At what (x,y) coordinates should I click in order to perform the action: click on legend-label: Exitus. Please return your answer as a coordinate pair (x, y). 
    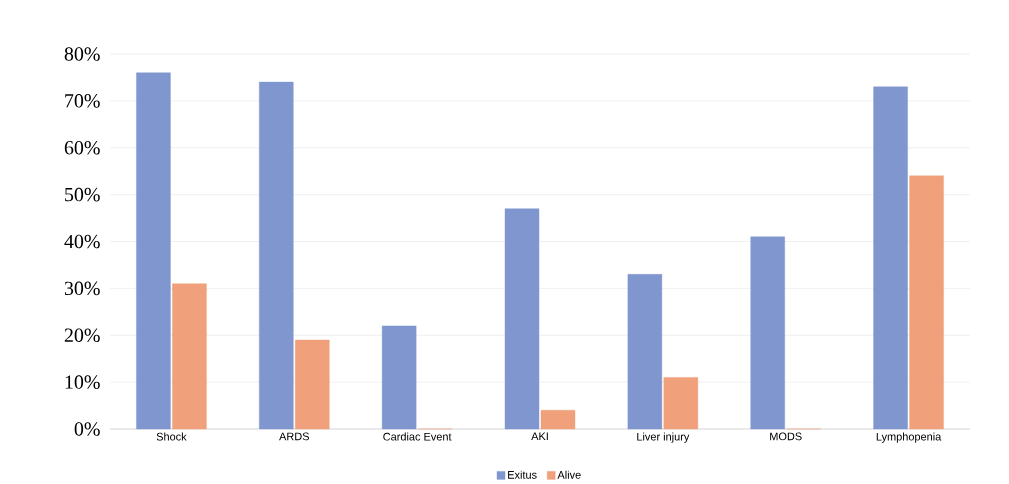
    Looking at the image, I should click on (522, 474).